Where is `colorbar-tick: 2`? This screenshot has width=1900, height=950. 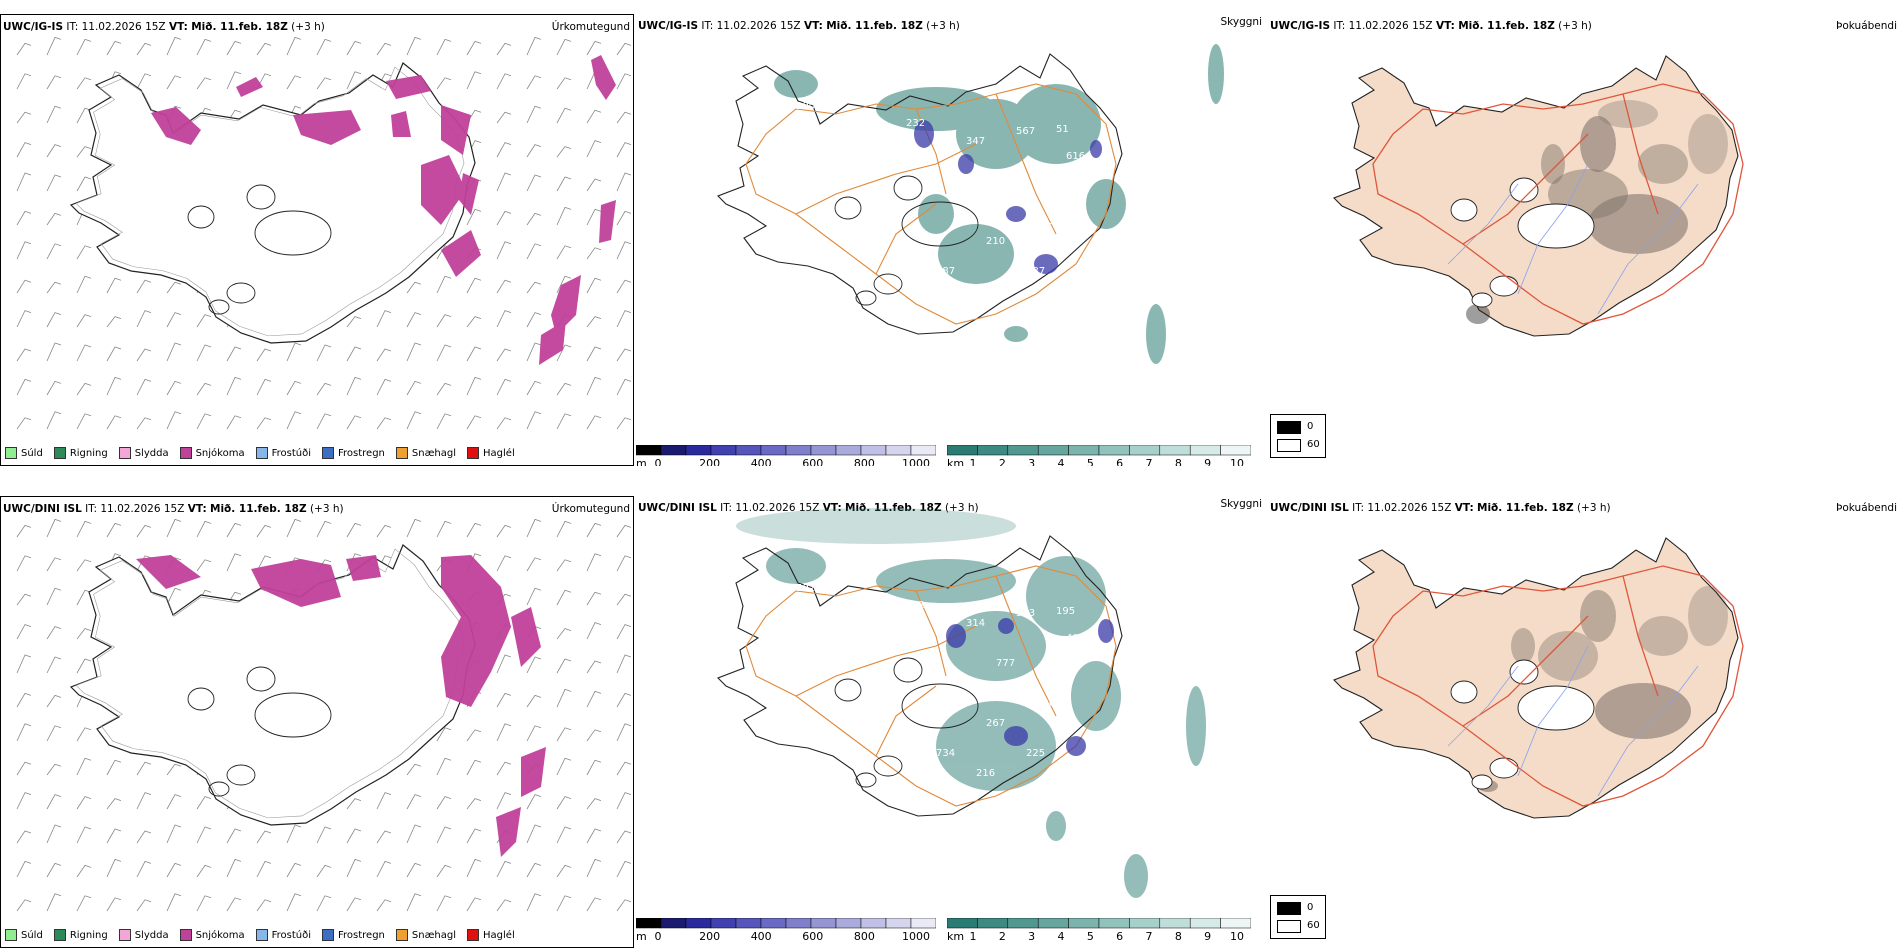
colorbar-tick: 2 is located at coordinates (1002, 936).